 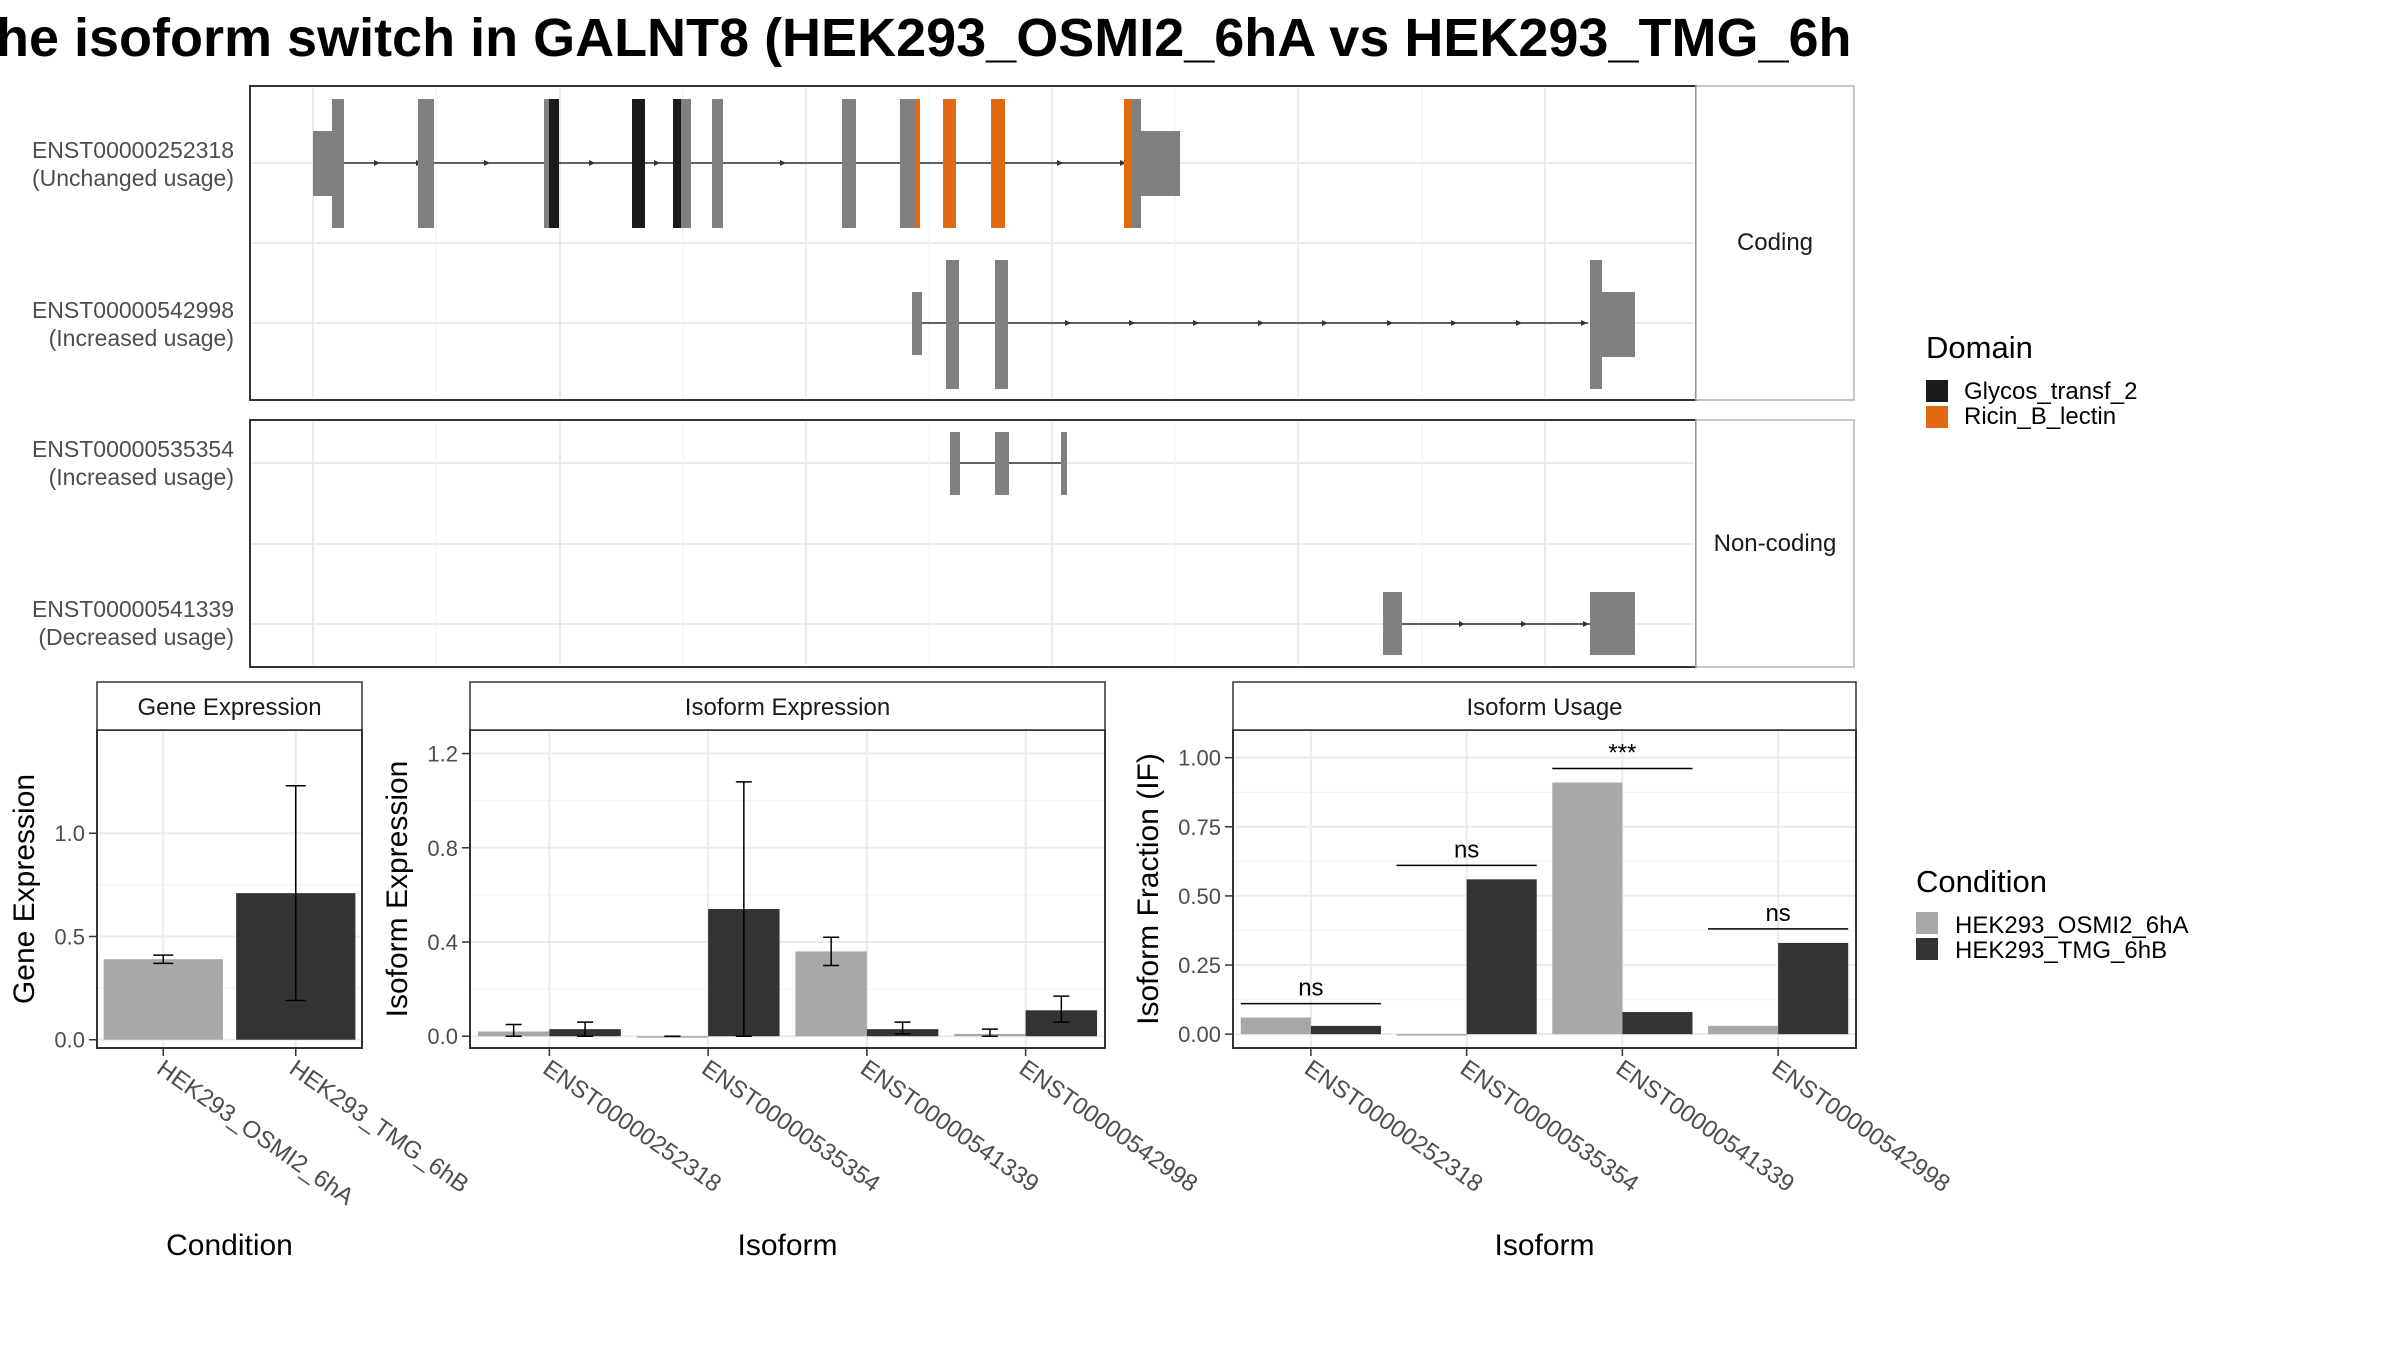 What do you see at coordinates (1199, 896) in the screenshot?
I see `y-tick-label: 0.50` at bounding box center [1199, 896].